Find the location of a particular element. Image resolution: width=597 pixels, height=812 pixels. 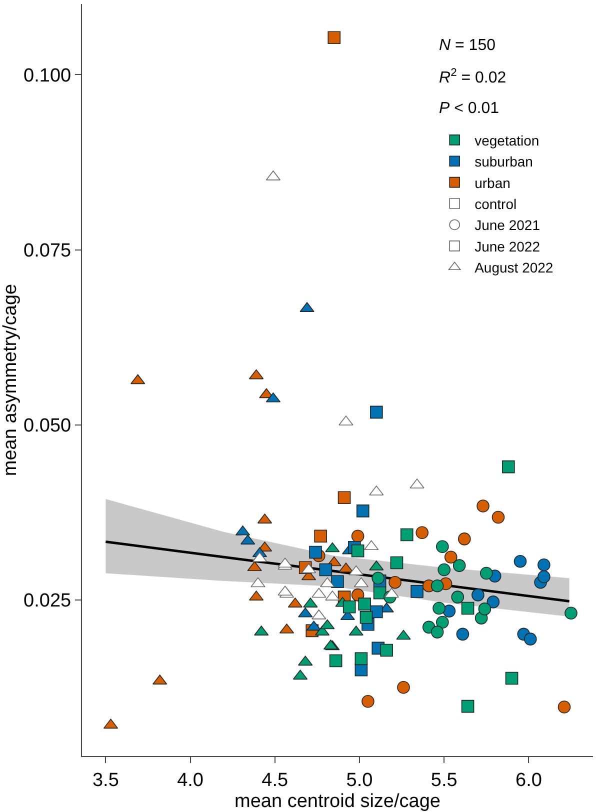

line-series is located at coordinates (337, 571).